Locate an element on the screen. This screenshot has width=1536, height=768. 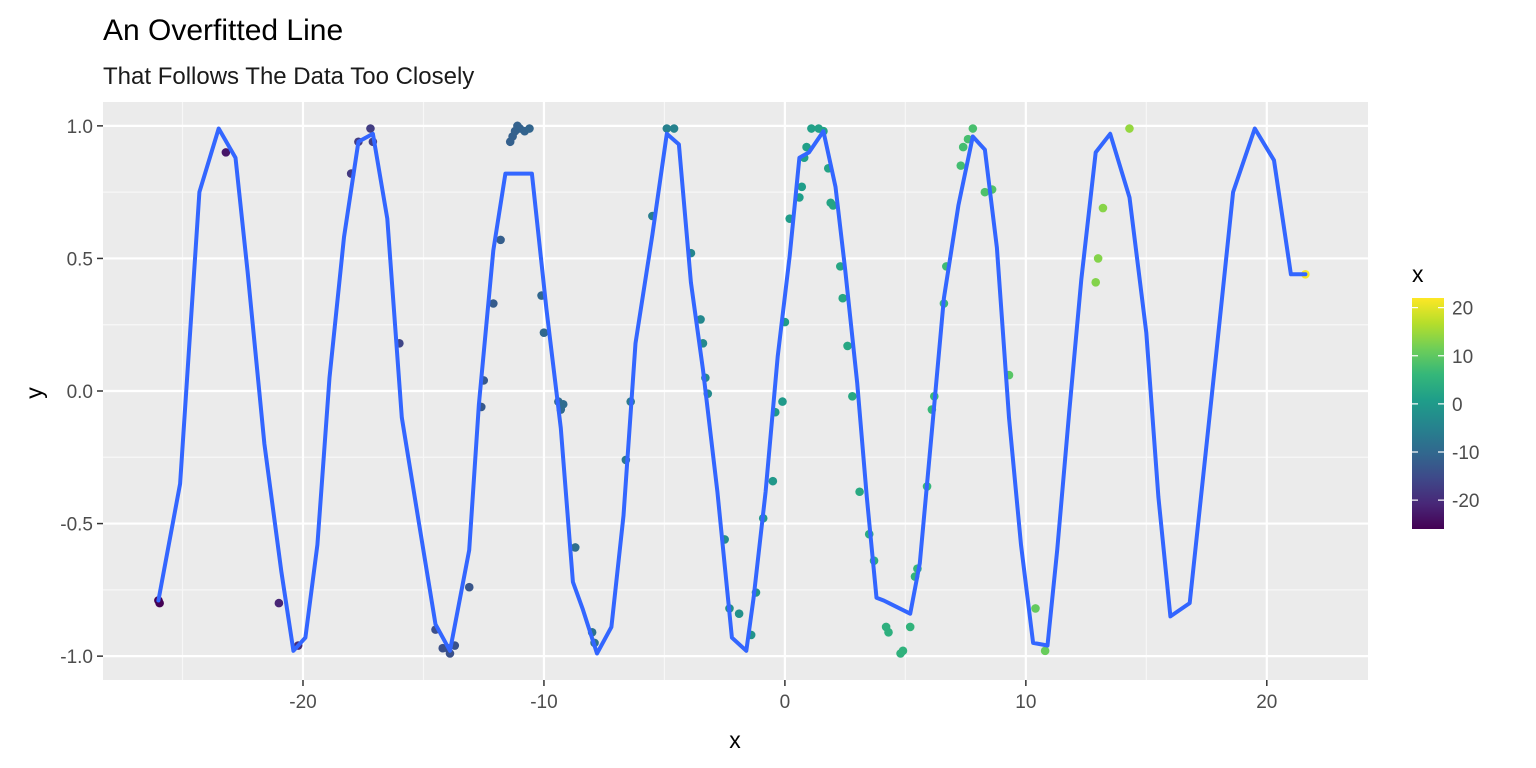
legend-ticks: 20 10 0 -10 -20 is located at coordinates (1445, 405).